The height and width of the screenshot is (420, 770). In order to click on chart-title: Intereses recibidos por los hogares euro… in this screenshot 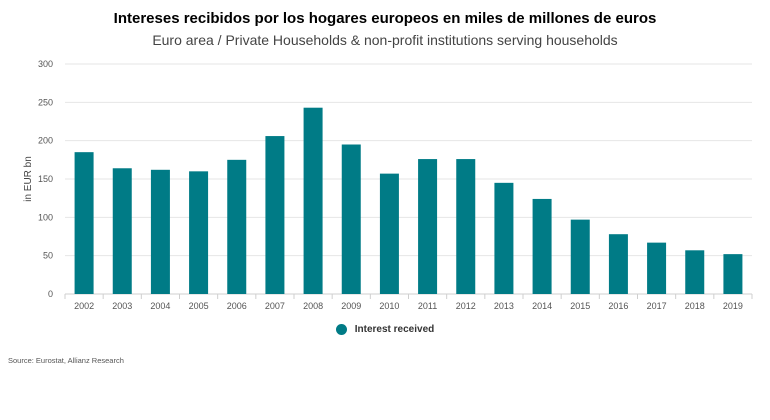, I will do `click(385, 18)`.